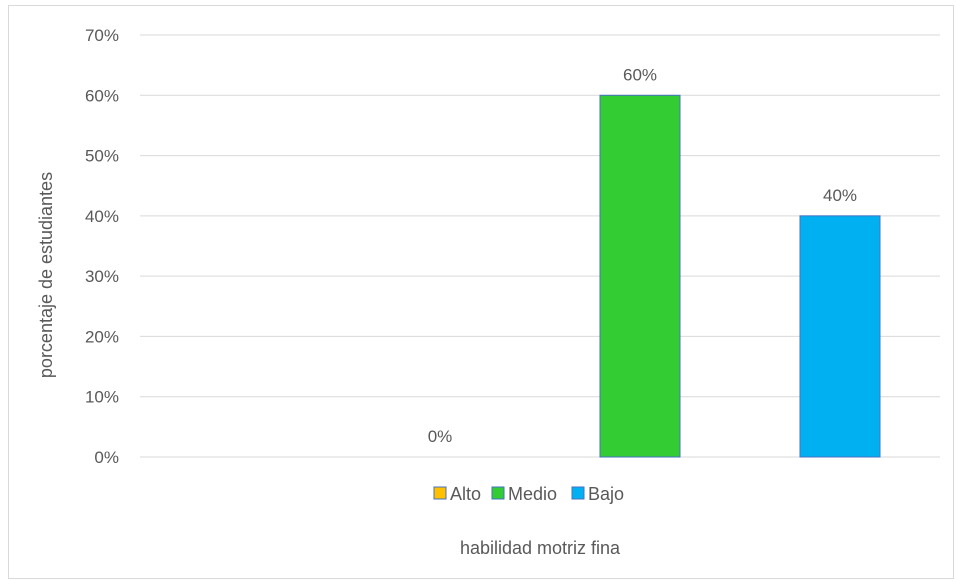 The image size is (956, 581). Describe the element at coordinates (540, 548) in the screenshot. I see `x-axis-label: habilidad motriz fina` at that location.